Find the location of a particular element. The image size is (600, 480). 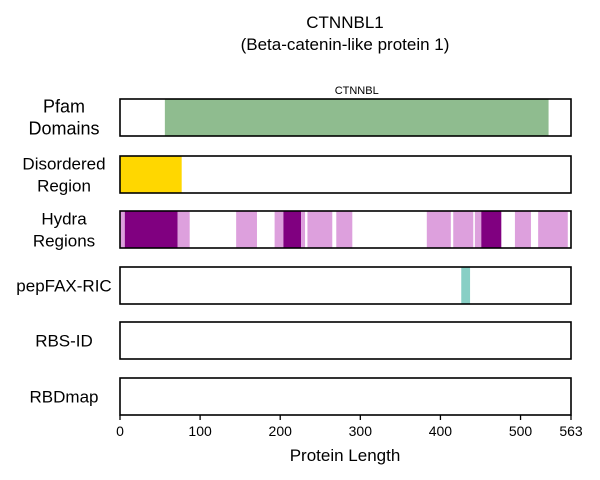

track-5: RBDmap is located at coordinates (301, 396).